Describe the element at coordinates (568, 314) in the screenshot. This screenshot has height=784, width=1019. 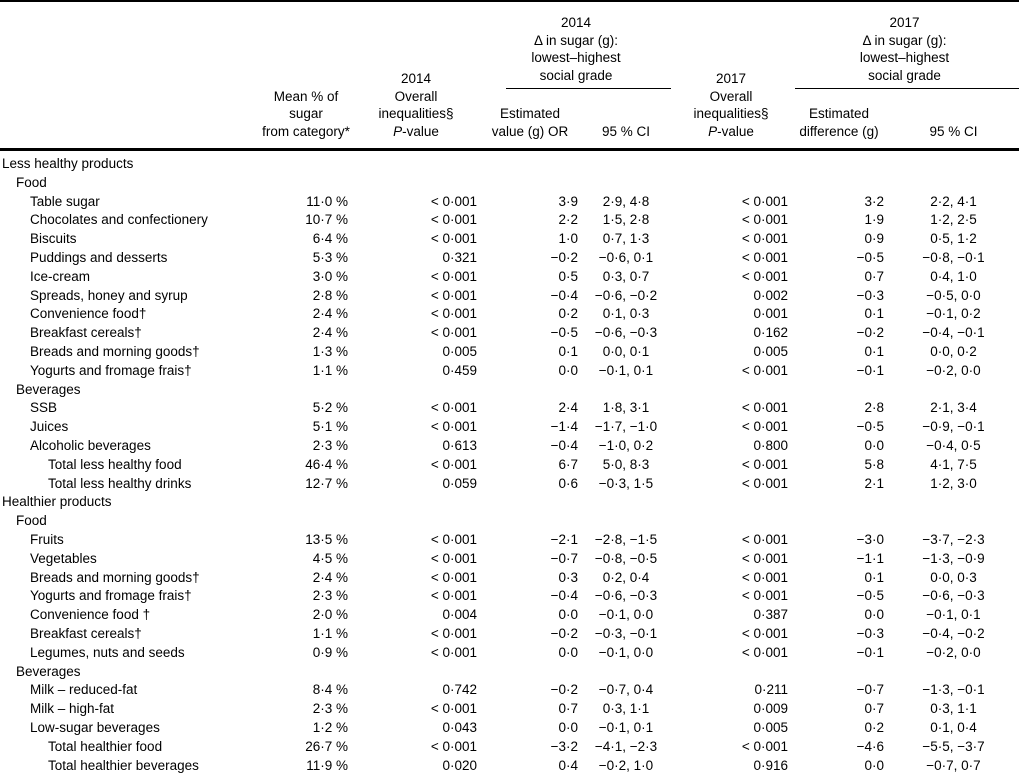
I see `cell-2014-estimated-value: 0·2` at that location.